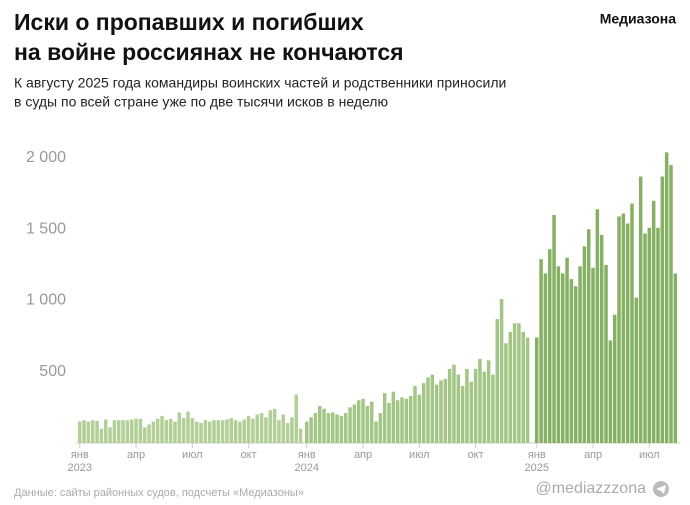 Image resolution: width=690 pixels, height=505 pixels. What do you see at coordinates (537, 455) in the screenshot?
I see `x-tick-label: янв` at bounding box center [537, 455].